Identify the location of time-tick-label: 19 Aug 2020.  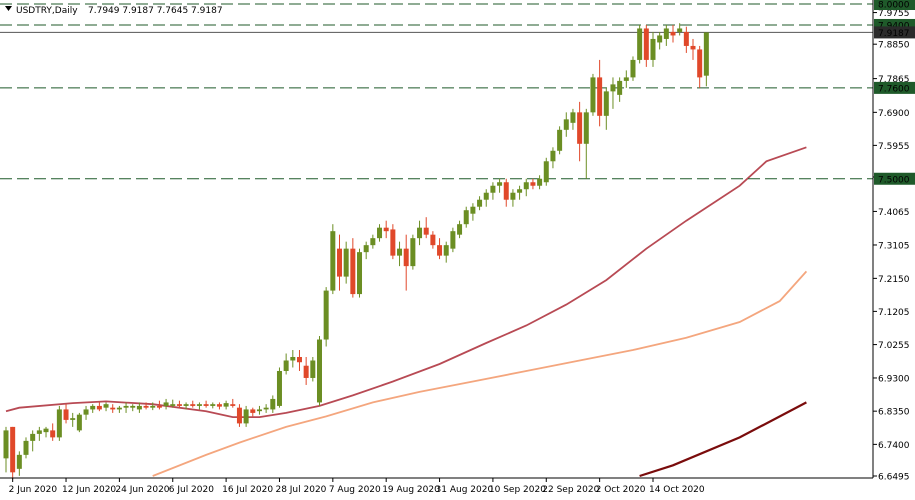
(411, 490).